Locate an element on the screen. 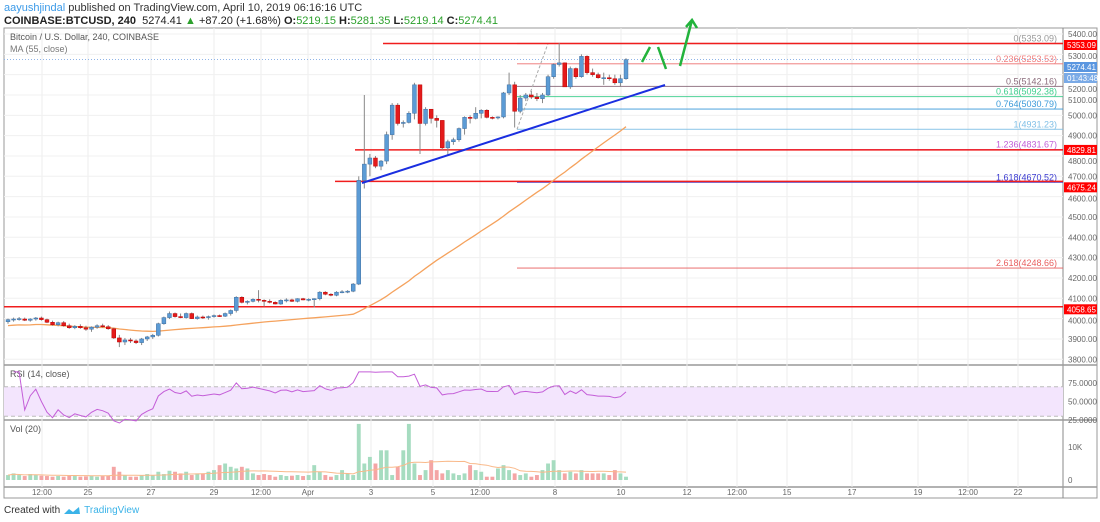 Image resolution: width=1100 pixels, height=522 pixels. green-arrow-icon is located at coordinates (669, 43).